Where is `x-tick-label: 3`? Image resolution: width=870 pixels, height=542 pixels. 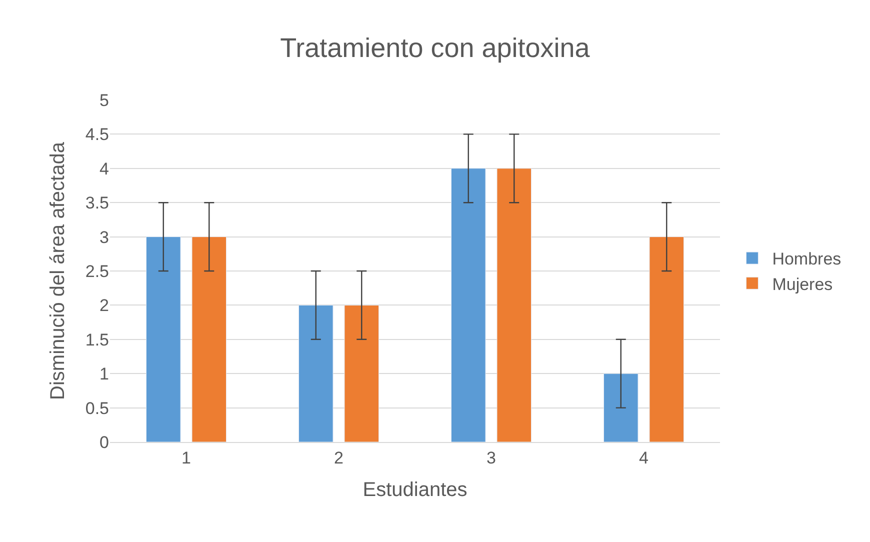
x-tick-label: 3 is located at coordinates (491, 458).